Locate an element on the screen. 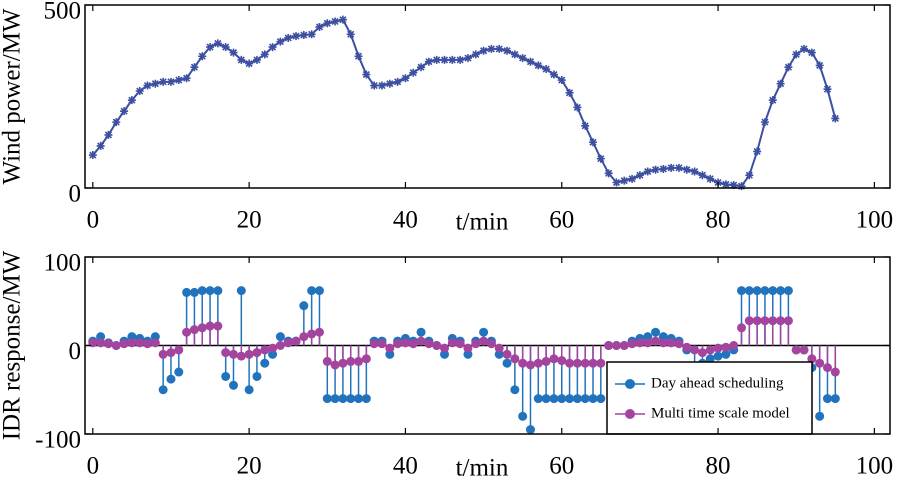 The height and width of the screenshot is (488, 900). x-tick-label: 0 is located at coordinates (93, 220).